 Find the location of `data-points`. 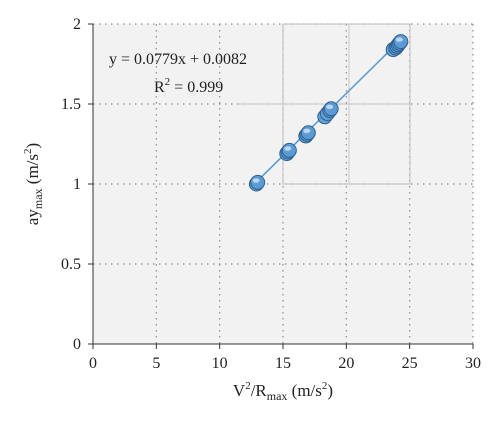

data-points is located at coordinates (328, 113).